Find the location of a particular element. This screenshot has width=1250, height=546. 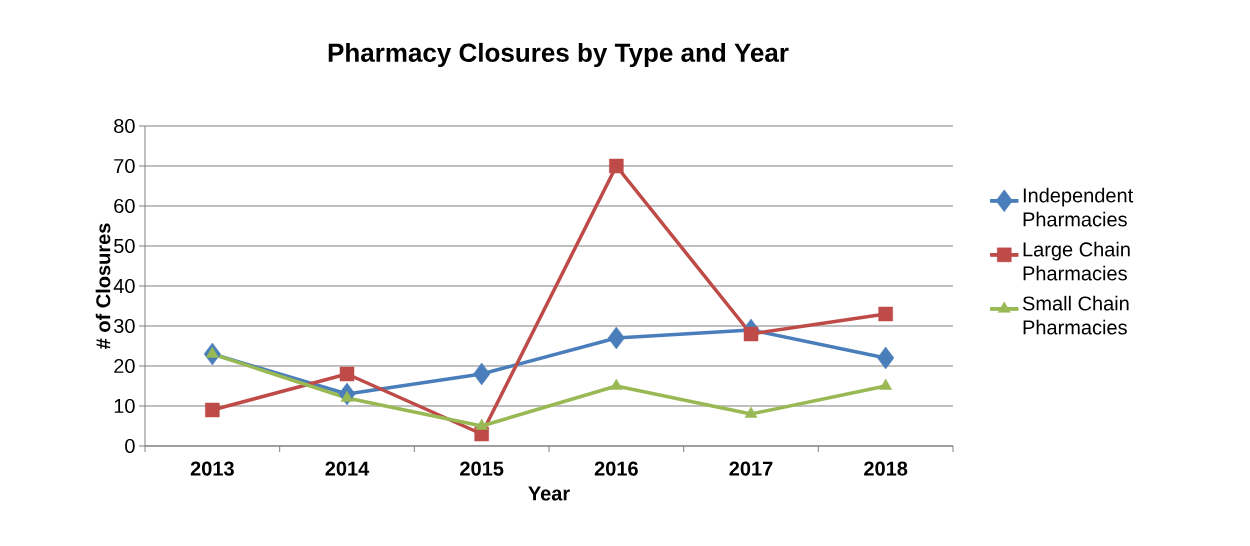

chart-title: Pharmacy Closures by Type and Year is located at coordinates (558, 55).